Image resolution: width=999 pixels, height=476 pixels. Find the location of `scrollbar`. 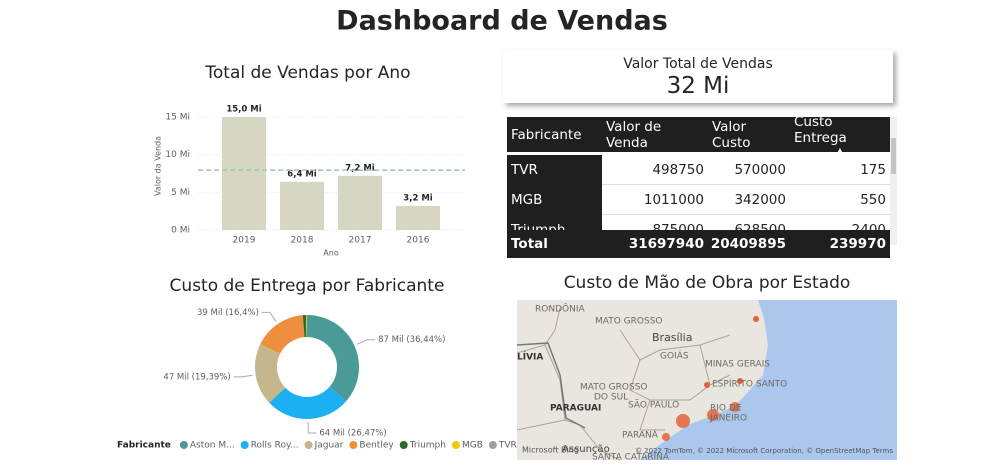

scrollbar is located at coordinates (893, 181).